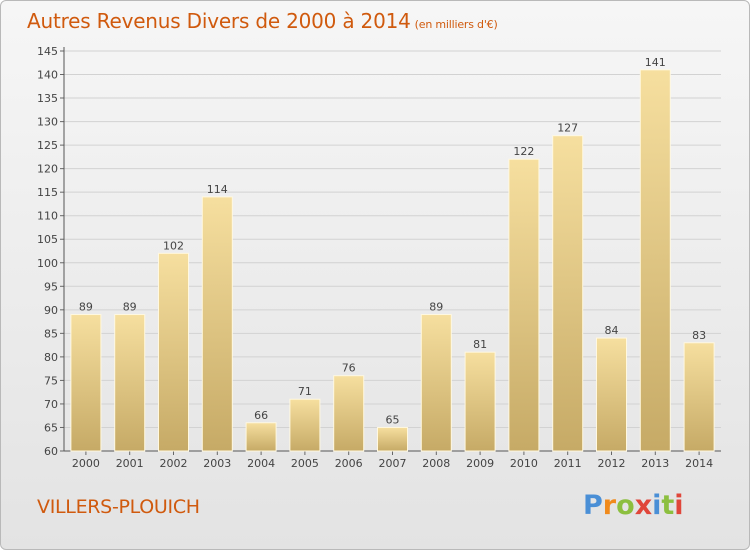  What do you see at coordinates (305, 463) in the screenshot?
I see `x-tick-label: 2005` at bounding box center [305, 463].